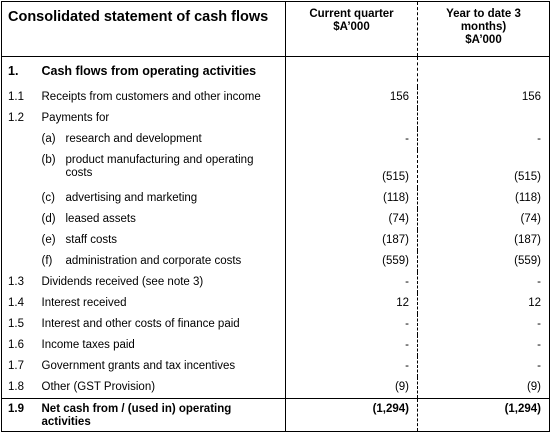  I want to click on column-header-year-to-date: Year to date 3 months) $A’000, so click(483, 29).